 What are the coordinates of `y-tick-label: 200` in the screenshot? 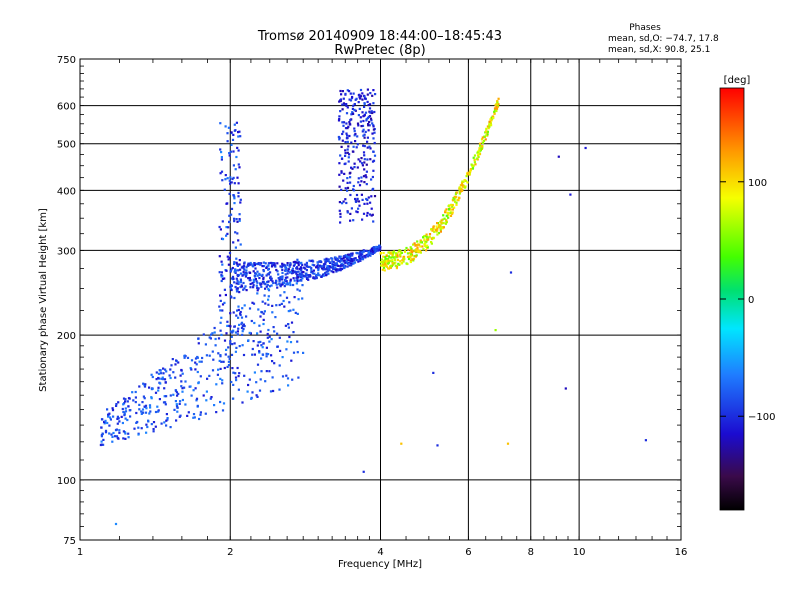 It's located at (66, 336).